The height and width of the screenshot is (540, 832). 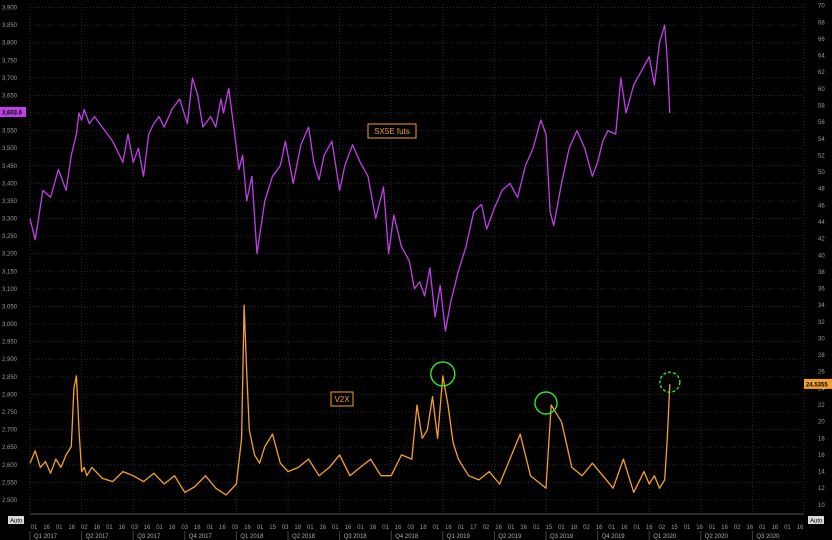 I want to click on left-tick-label: 3,150, so click(x=10, y=272).